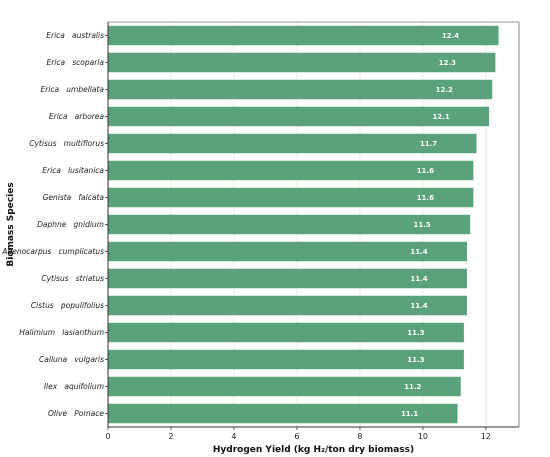 The width and height of the screenshot is (550, 457). I want to click on y-tick-label: Cistus populifolius, so click(67, 305).